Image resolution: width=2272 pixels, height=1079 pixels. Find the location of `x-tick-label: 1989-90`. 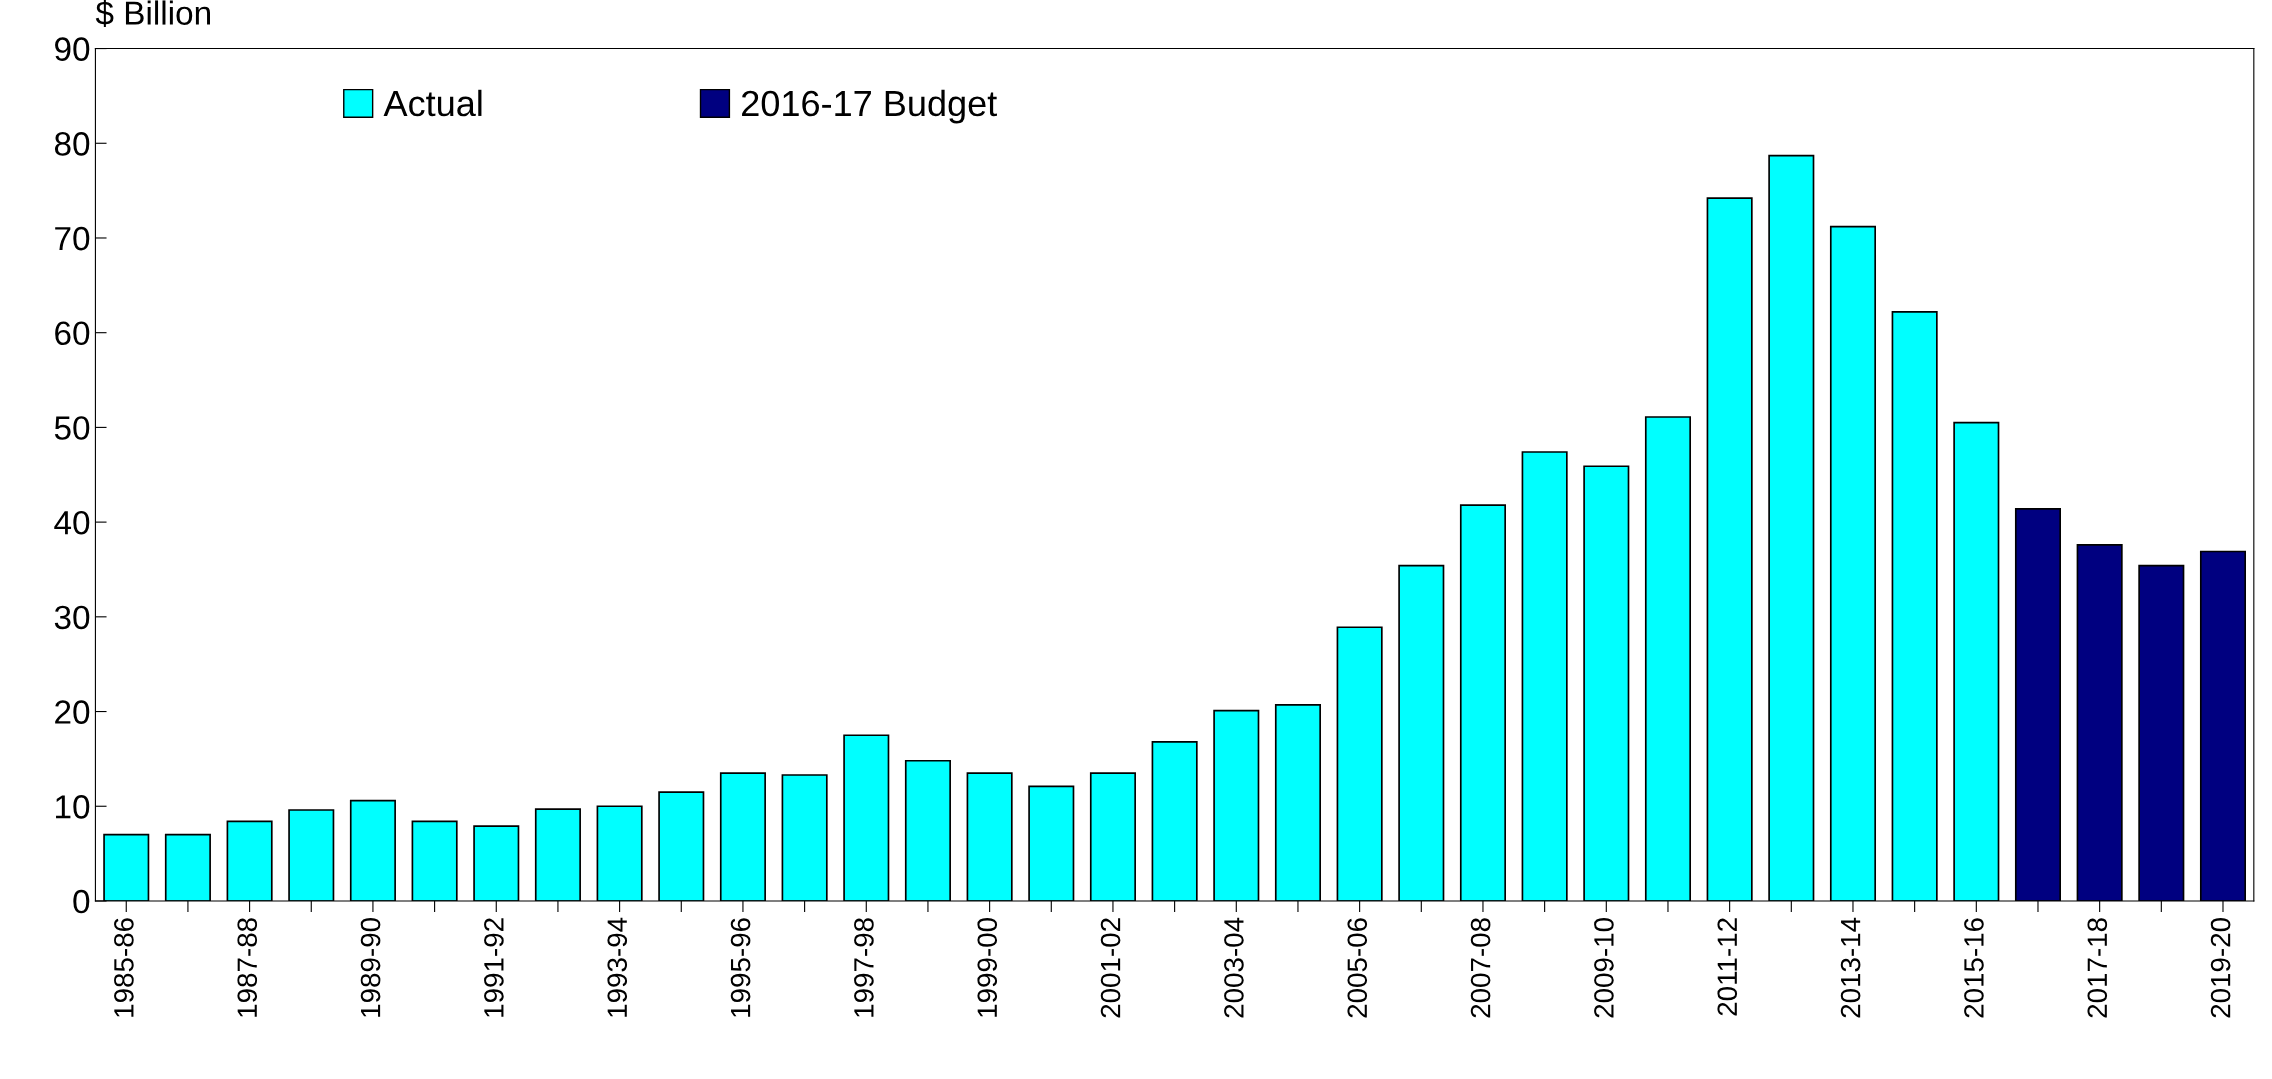

x-tick-label: 1989-90 is located at coordinates (370, 967).